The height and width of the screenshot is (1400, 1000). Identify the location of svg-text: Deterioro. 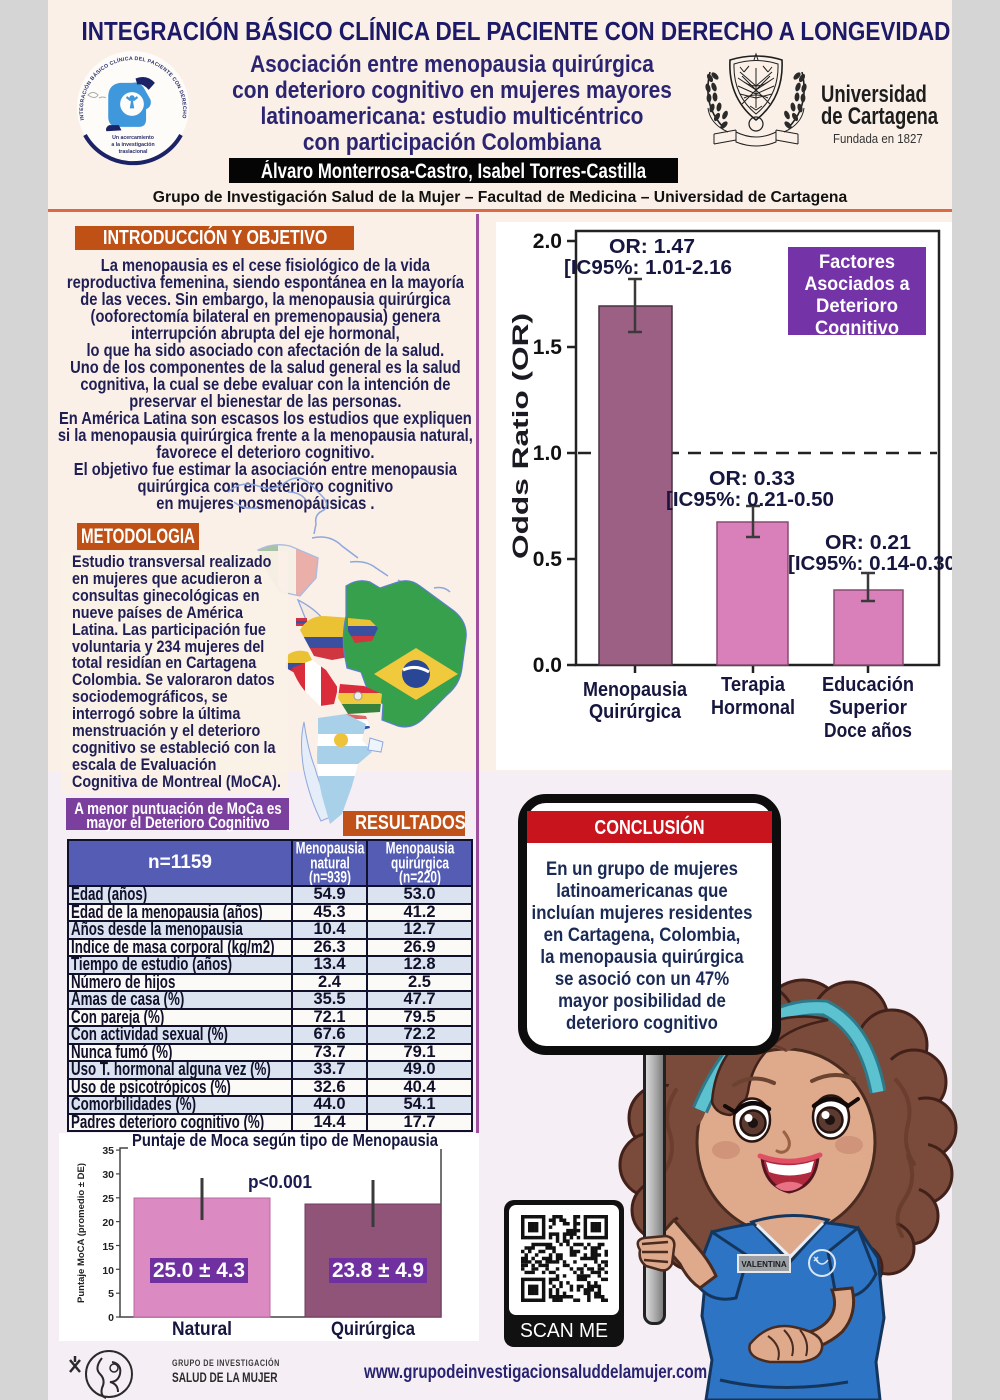
(857, 306).